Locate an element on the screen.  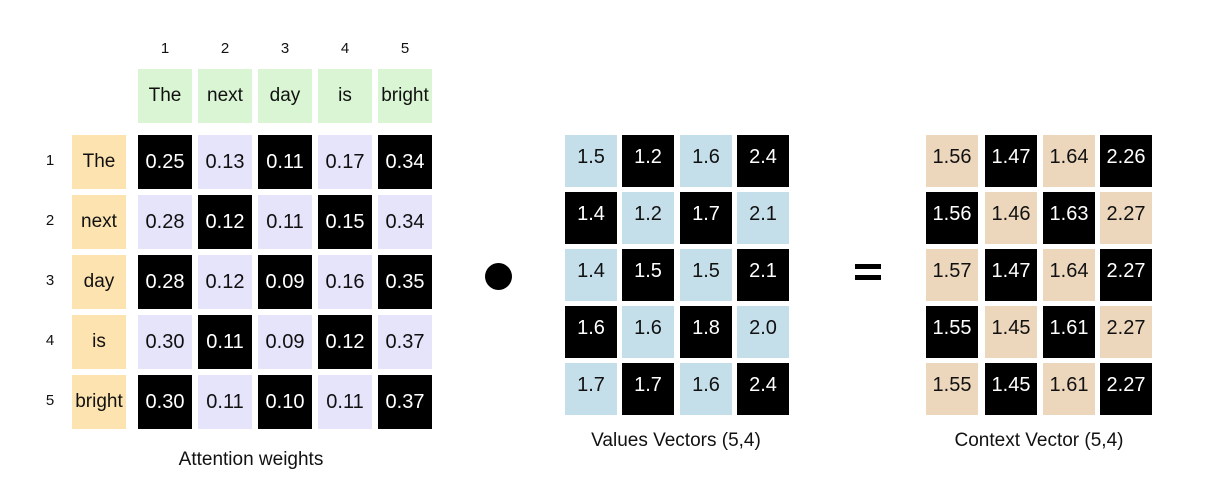
header-token: bright is located at coordinates (405, 96).